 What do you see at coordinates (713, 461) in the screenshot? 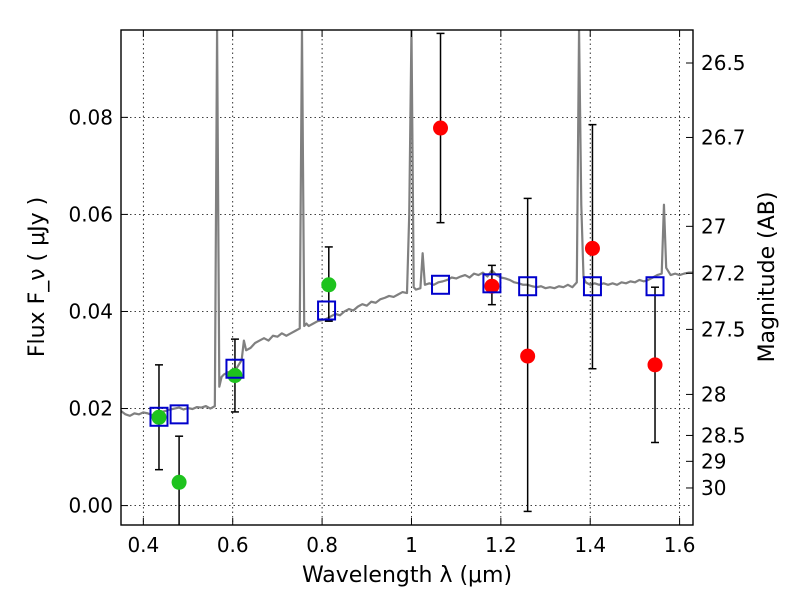
I see `mag-tick-label: 29` at bounding box center [713, 461].